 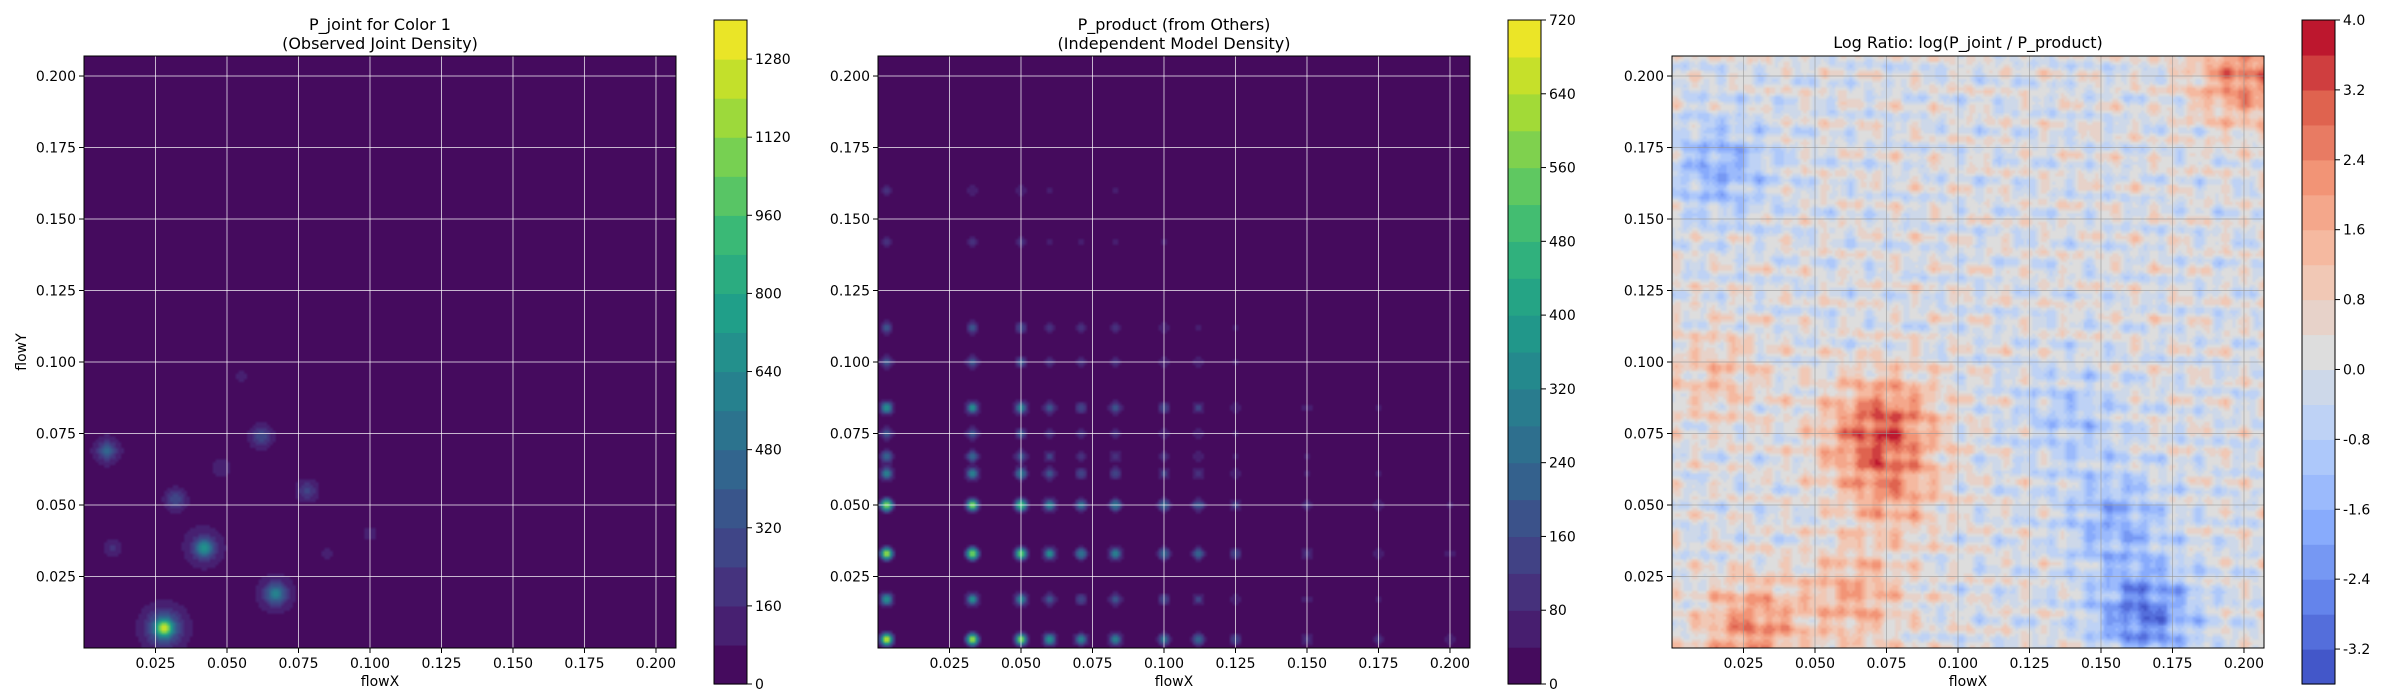 I want to click on panel-product-title-line2: (Independent Model Density), so click(x=1174, y=43).